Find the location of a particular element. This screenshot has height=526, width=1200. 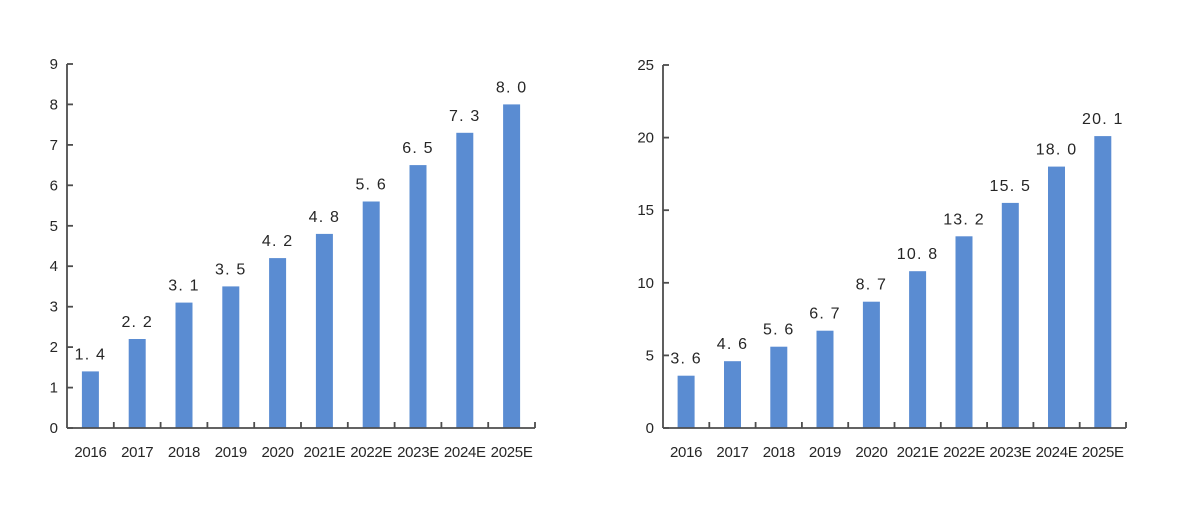

data-label-right-bar-chart-2022E: 13. 2 is located at coordinates (964, 219).